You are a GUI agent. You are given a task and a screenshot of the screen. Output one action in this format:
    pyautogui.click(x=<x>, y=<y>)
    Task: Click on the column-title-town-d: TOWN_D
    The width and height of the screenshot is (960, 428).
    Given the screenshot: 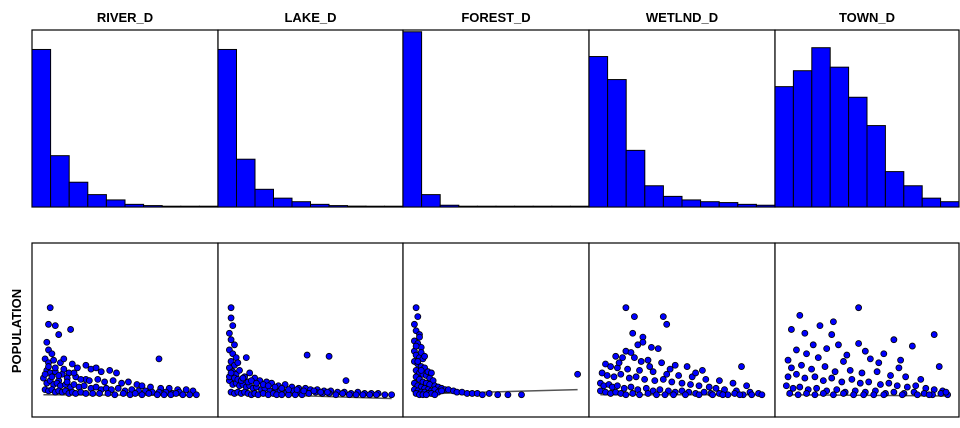 What is the action you would take?
    pyautogui.click(x=867, y=17)
    